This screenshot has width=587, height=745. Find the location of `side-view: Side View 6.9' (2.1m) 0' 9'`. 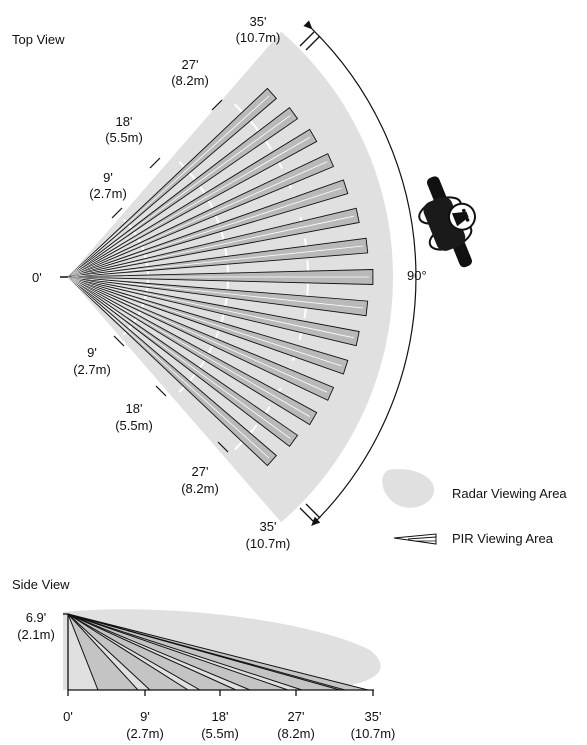

side-view: Side View 6.9' (2.1m) 0' 9' is located at coordinates (203, 659).